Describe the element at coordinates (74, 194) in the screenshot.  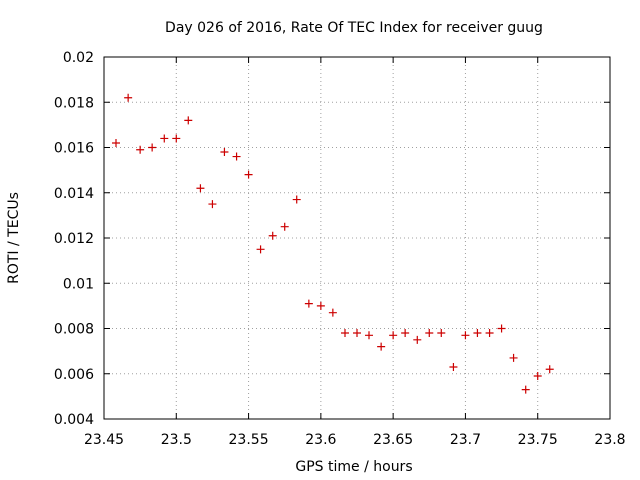
I see `y-tick-label: 0.014` at that location.